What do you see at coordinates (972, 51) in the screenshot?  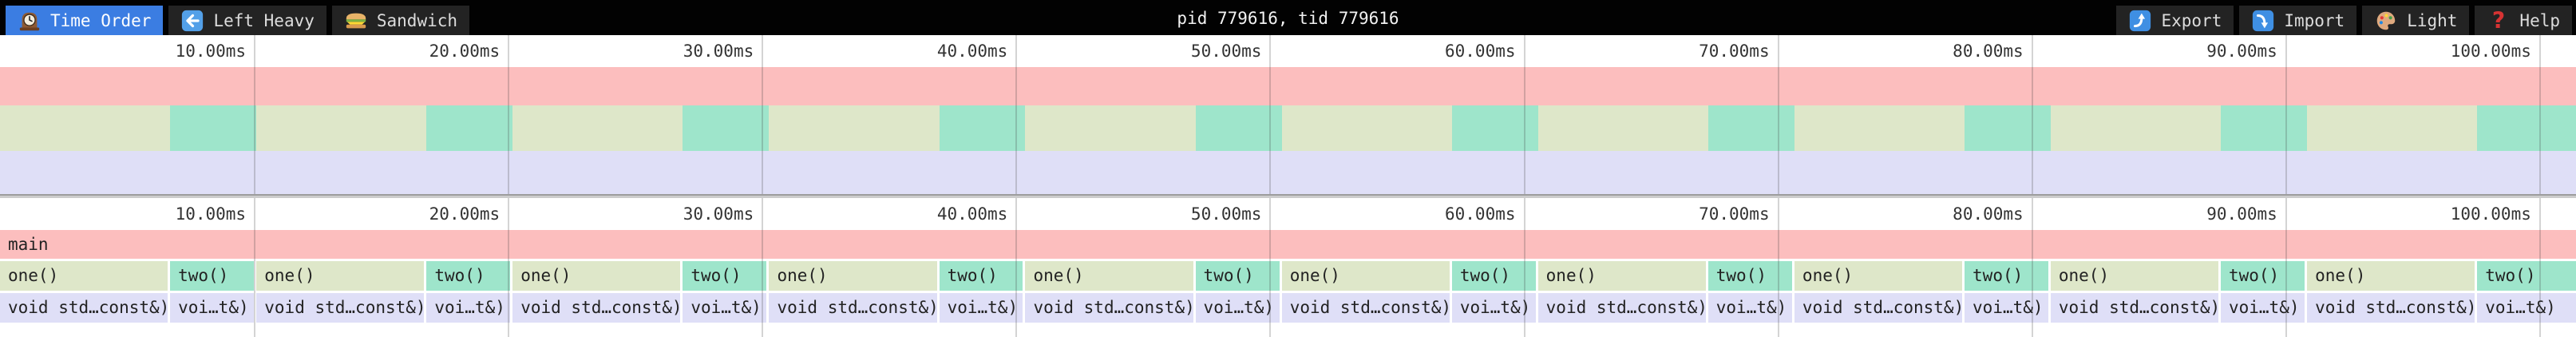 I see `tick-label: 40.00ms` at bounding box center [972, 51].